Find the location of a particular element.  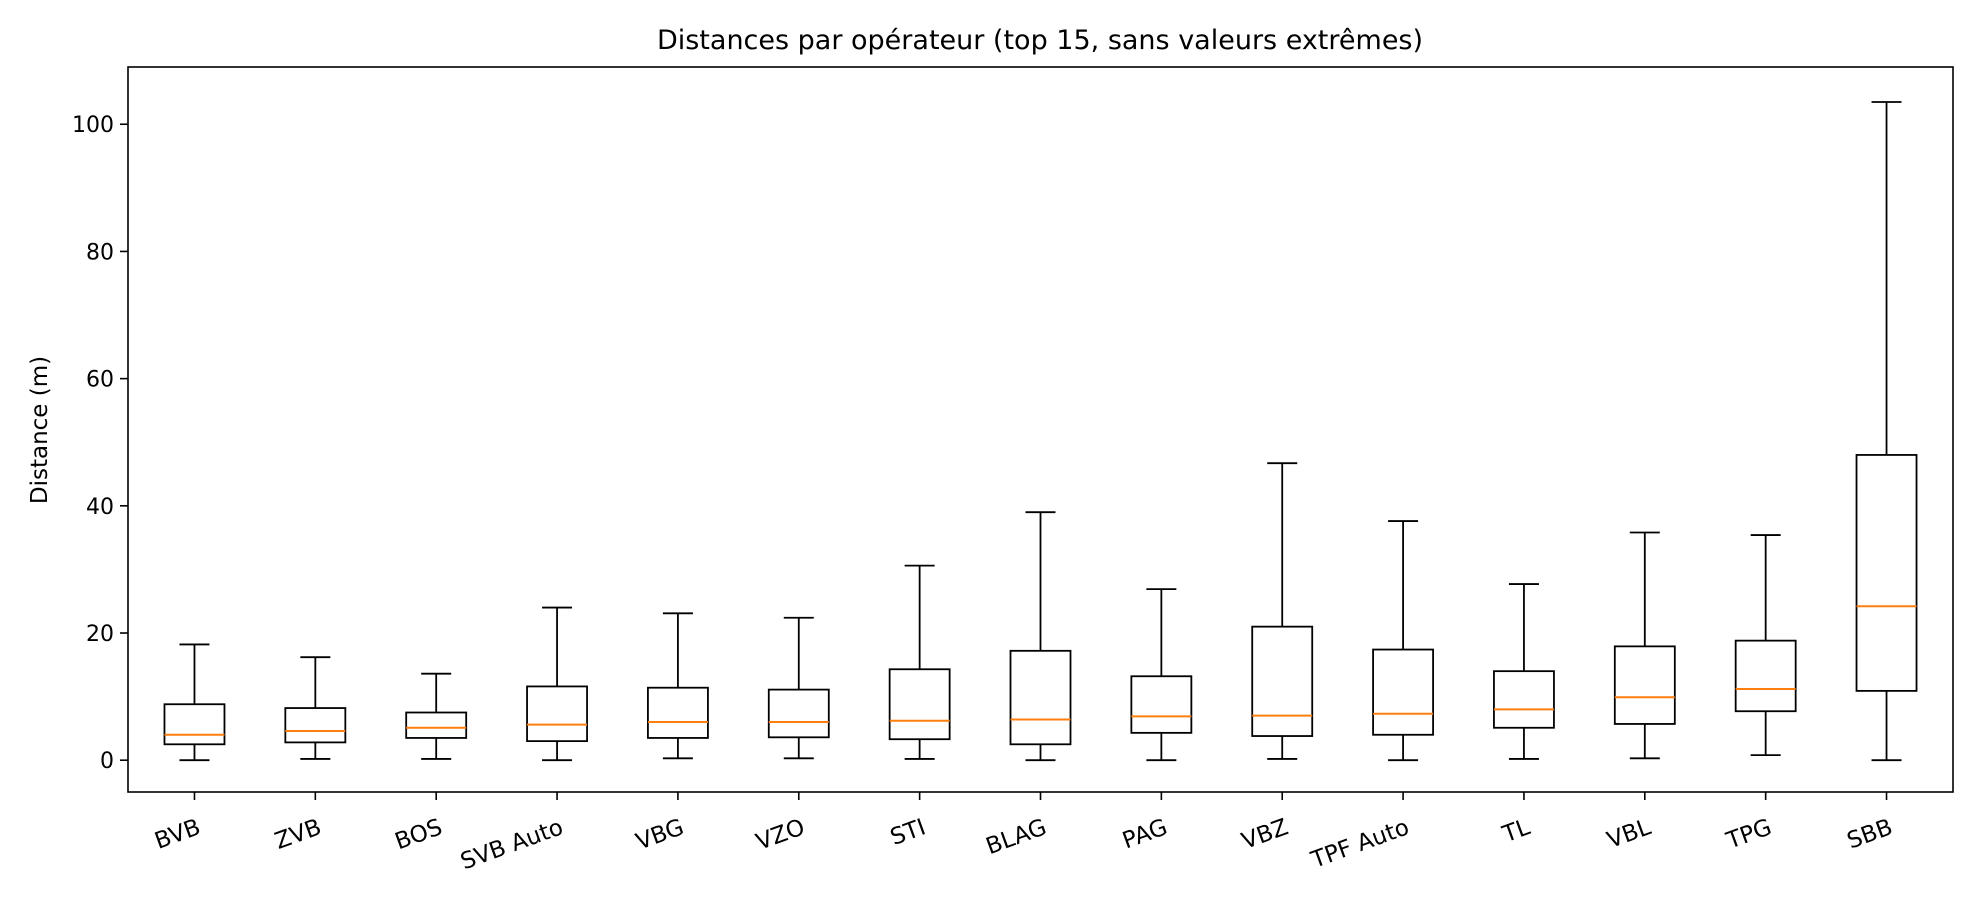

box-vzo is located at coordinates (798, 688).